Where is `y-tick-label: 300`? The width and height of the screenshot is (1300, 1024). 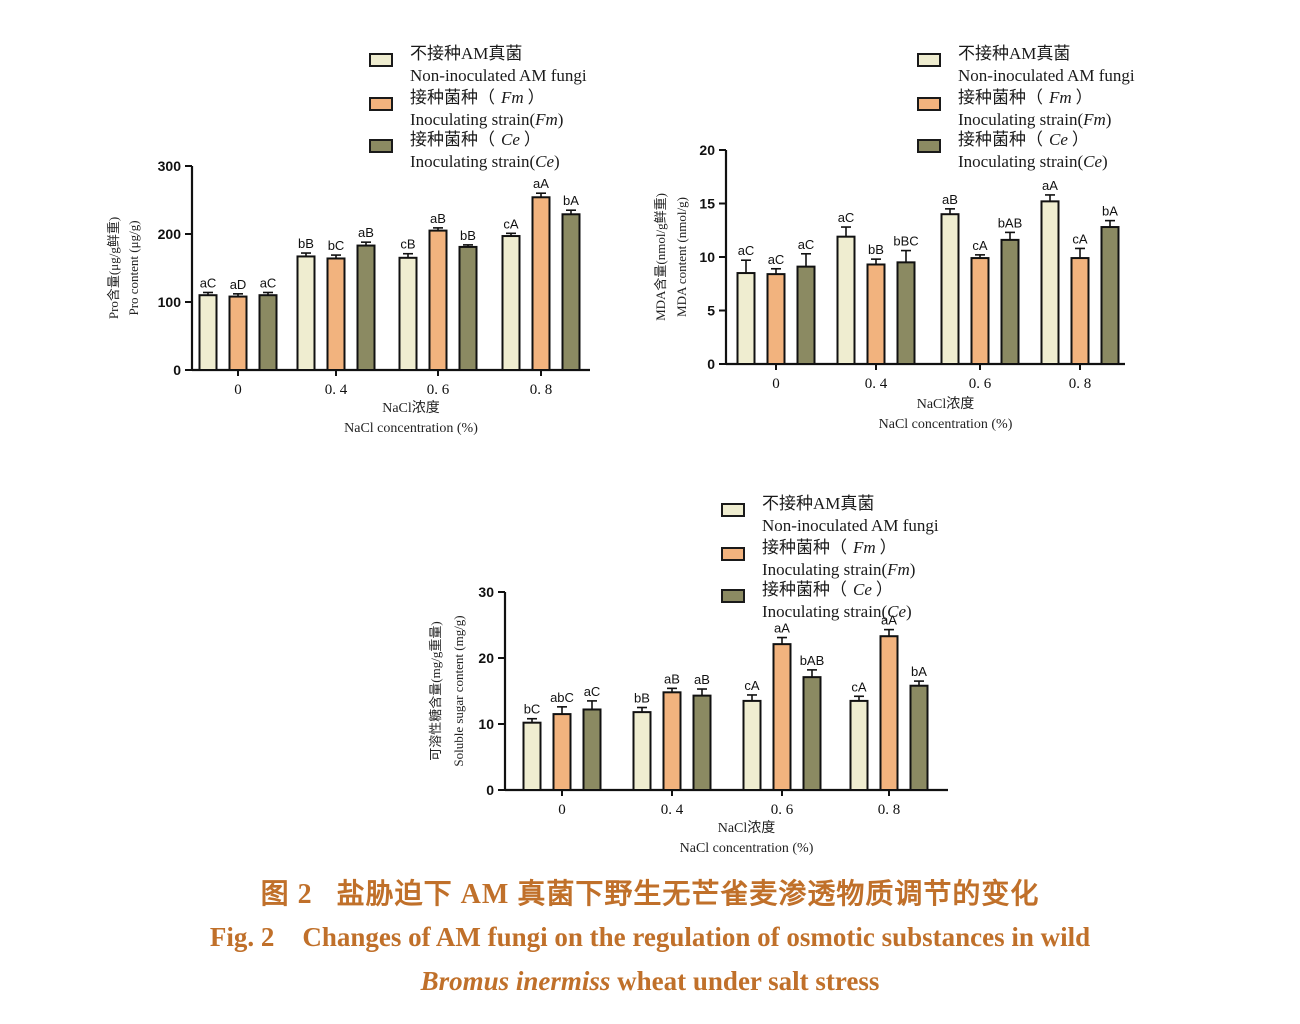 y-tick-label: 300 is located at coordinates (170, 166).